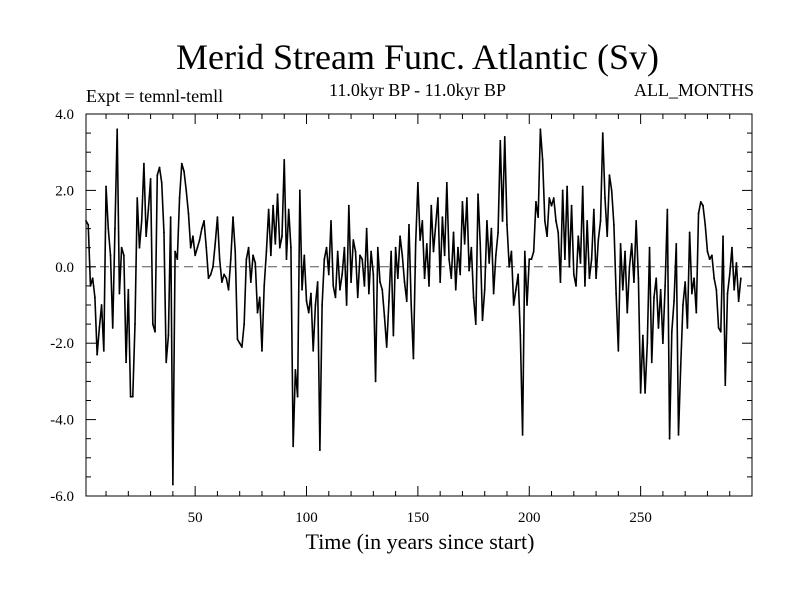 This screenshot has width=800, height=600. What do you see at coordinates (529, 518) in the screenshot?
I see `x-tick-label: 200` at bounding box center [529, 518].